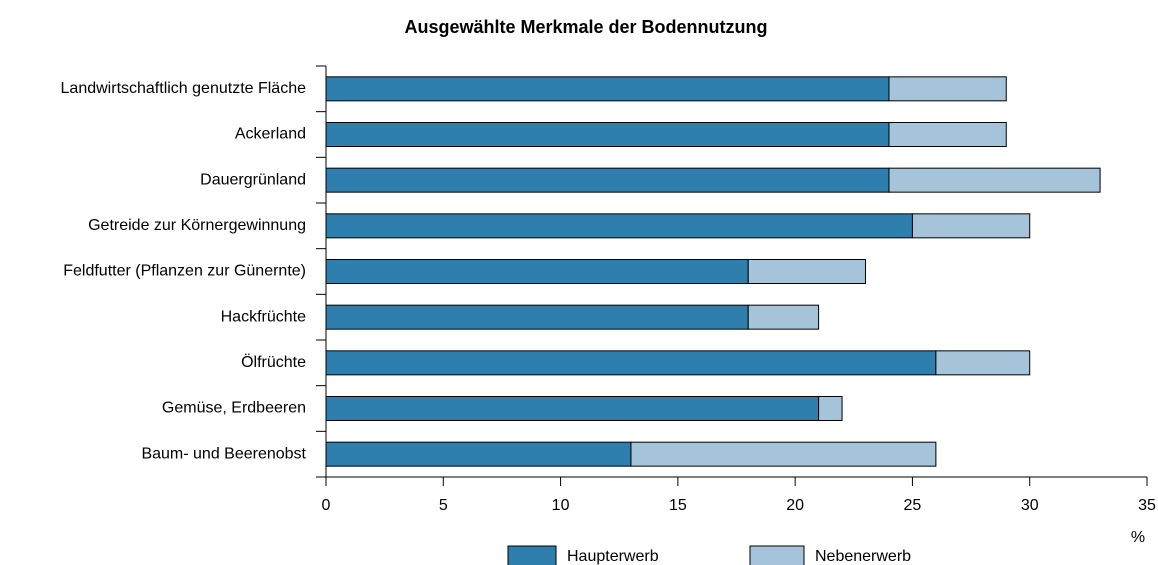  I want to click on x-tick-label: 10, so click(561, 505).